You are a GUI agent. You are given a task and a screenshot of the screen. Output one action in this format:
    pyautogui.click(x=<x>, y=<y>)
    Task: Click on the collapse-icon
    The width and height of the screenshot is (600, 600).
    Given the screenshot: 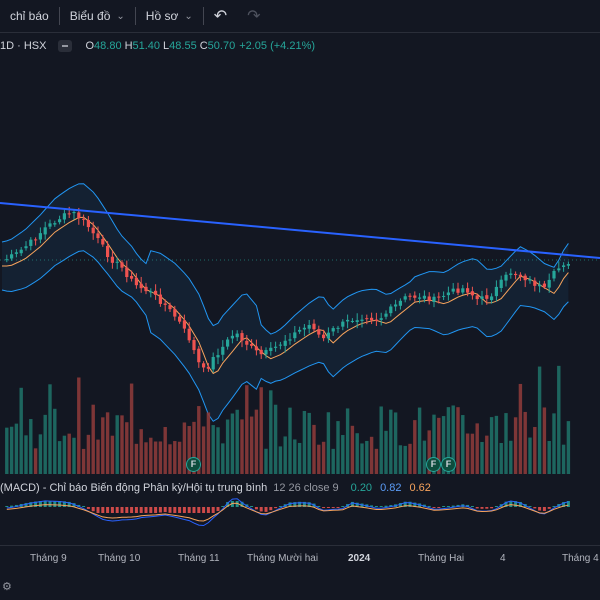 What is the action you would take?
    pyautogui.click(x=65, y=46)
    